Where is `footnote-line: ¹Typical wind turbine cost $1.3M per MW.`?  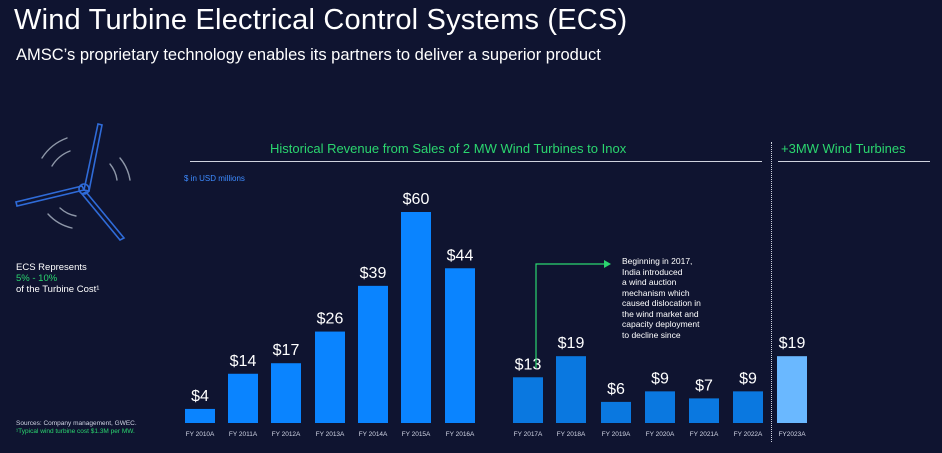 footnote-line: ¹Typical wind turbine cost $1.3M per MW. is located at coordinates (75, 431).